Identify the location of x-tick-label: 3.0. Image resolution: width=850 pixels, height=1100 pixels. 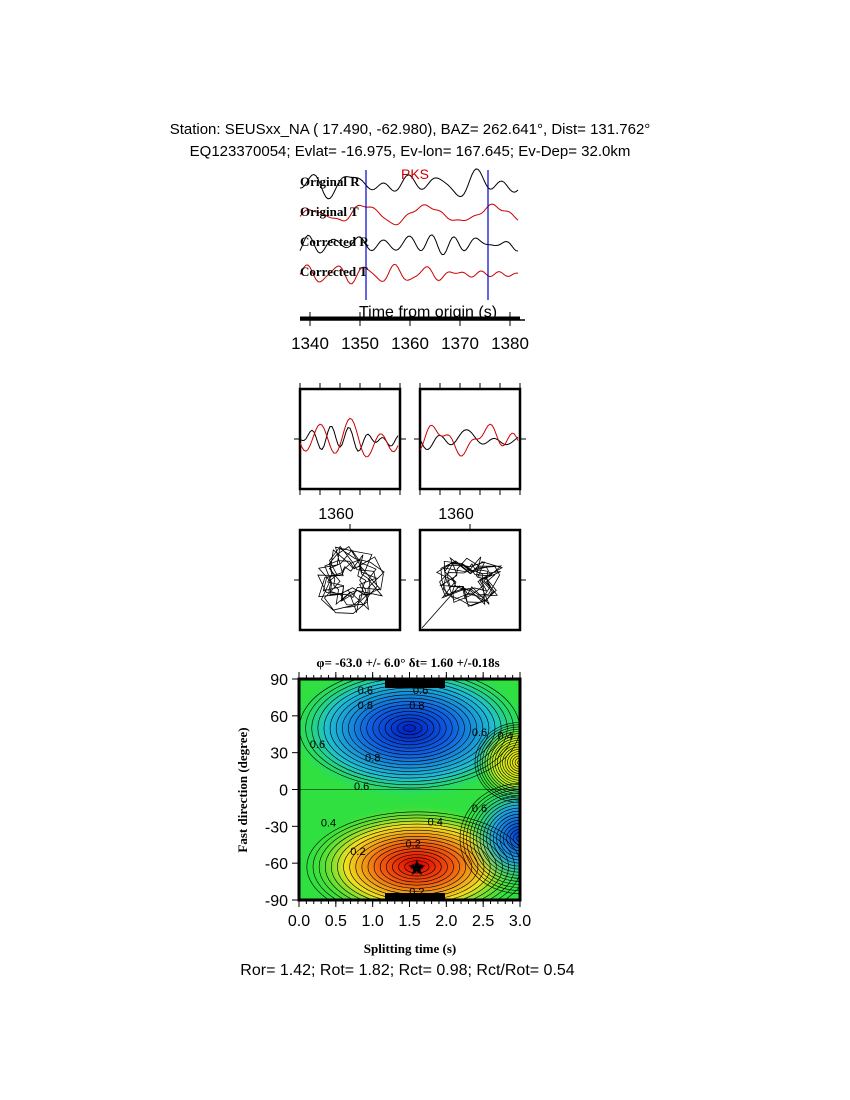
(520, 921).